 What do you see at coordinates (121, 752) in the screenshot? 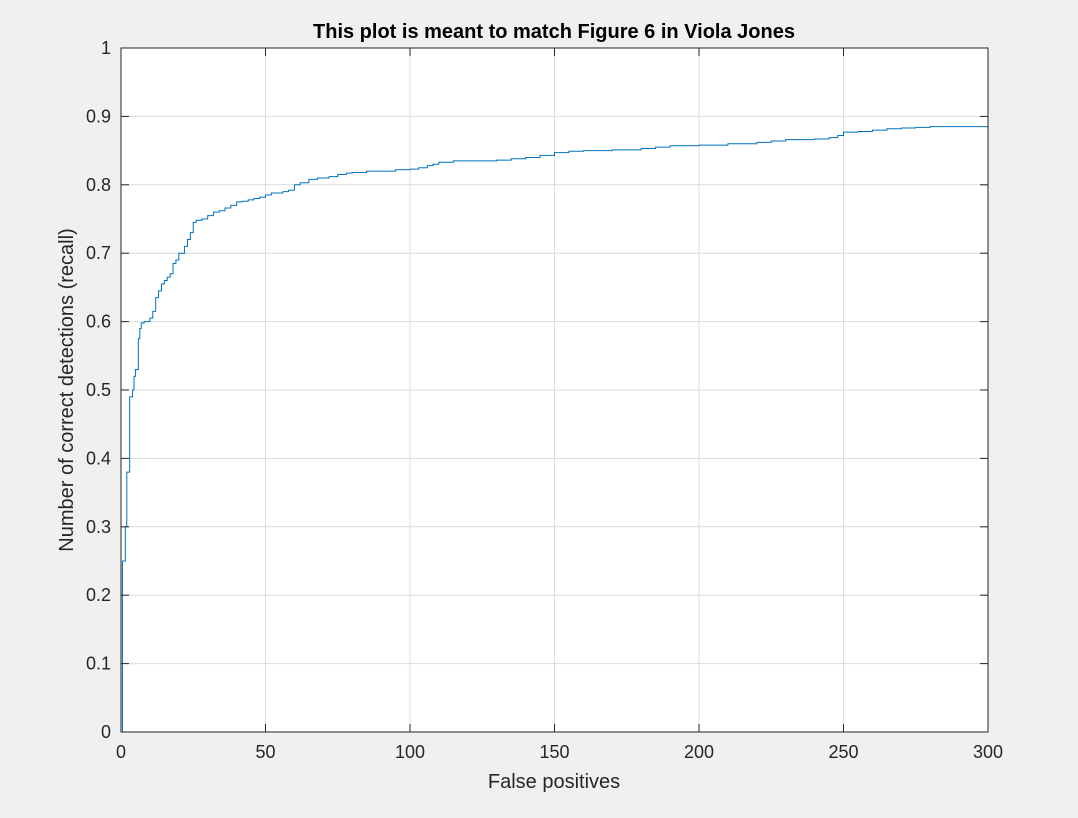
I see `x-tick-label: 0` at bounding box center [121, 752].